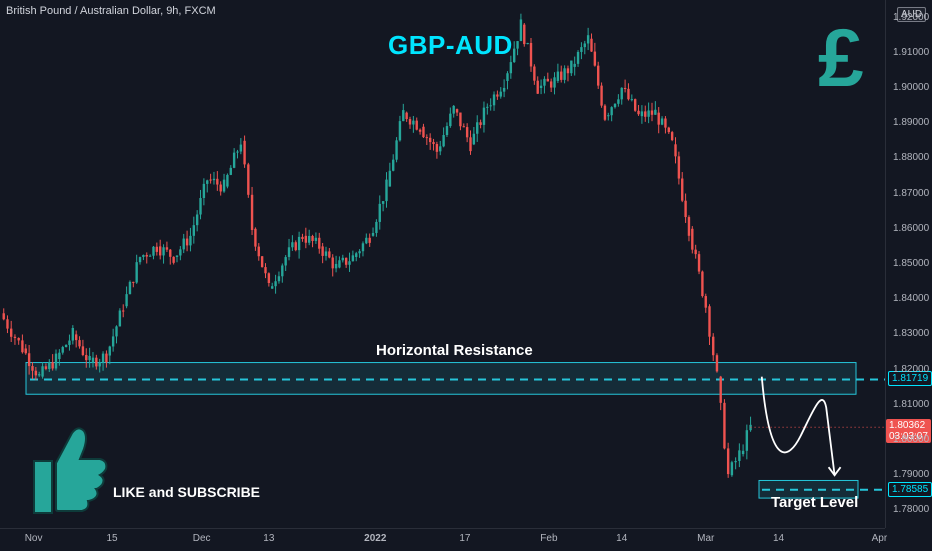 This screenshot has height=551, width=932. Describe the element at coordinates (908, 437) in the screenshot. I see `bar-countdown: 03:03:07` at that location.